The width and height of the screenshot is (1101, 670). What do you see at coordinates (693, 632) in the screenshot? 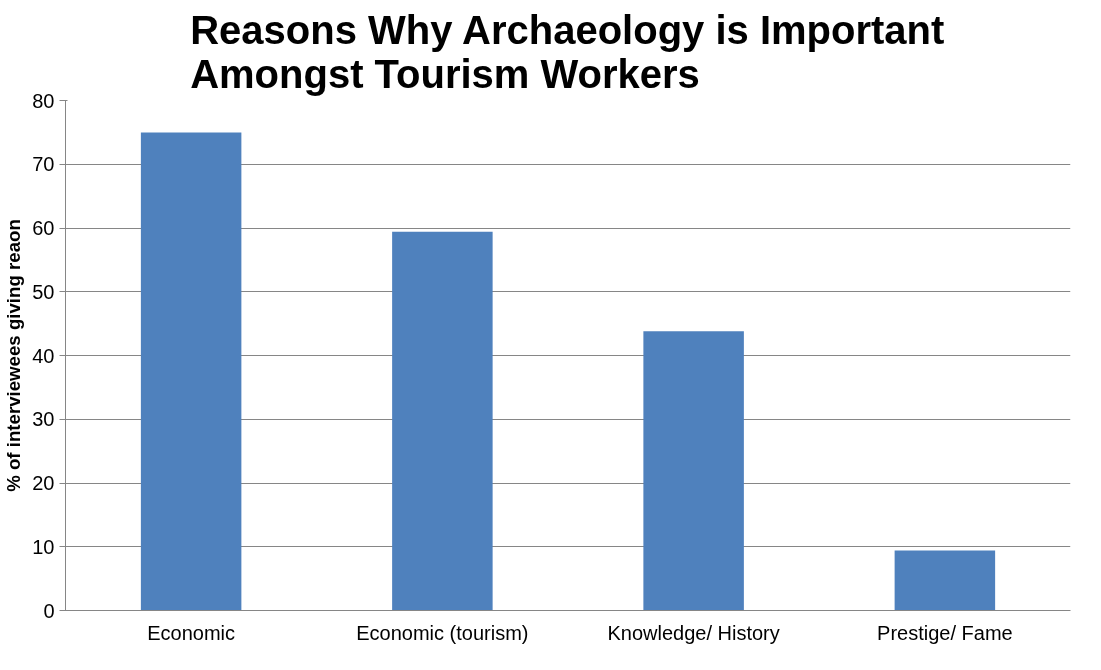
I see `x-tick-label: Knowledge/ History` at bounding box center [693, 632].